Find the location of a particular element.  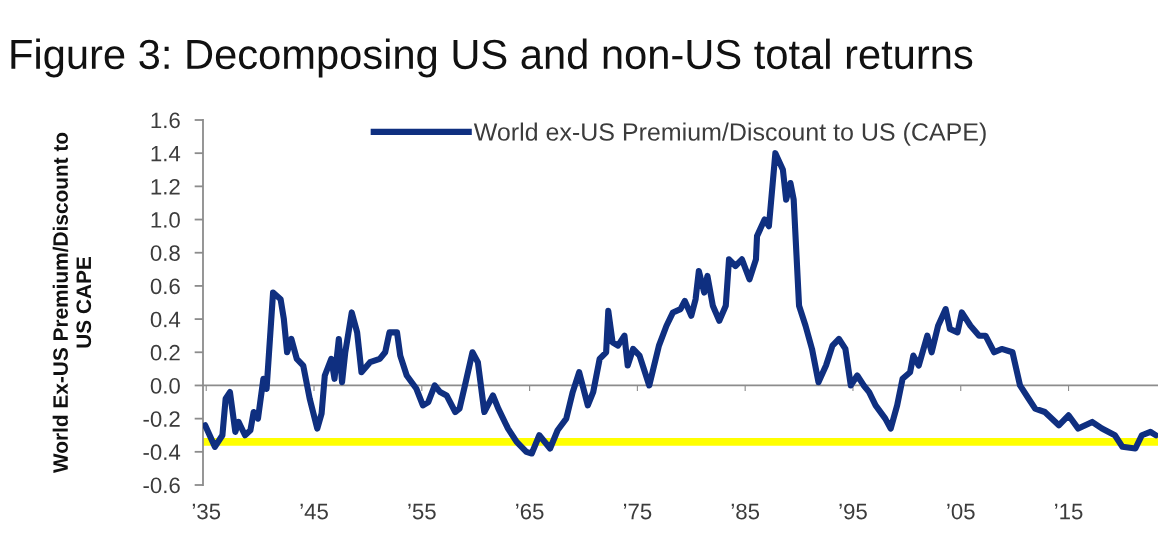

y-tick-label: 1.0 is located at coordinates (165, 220).